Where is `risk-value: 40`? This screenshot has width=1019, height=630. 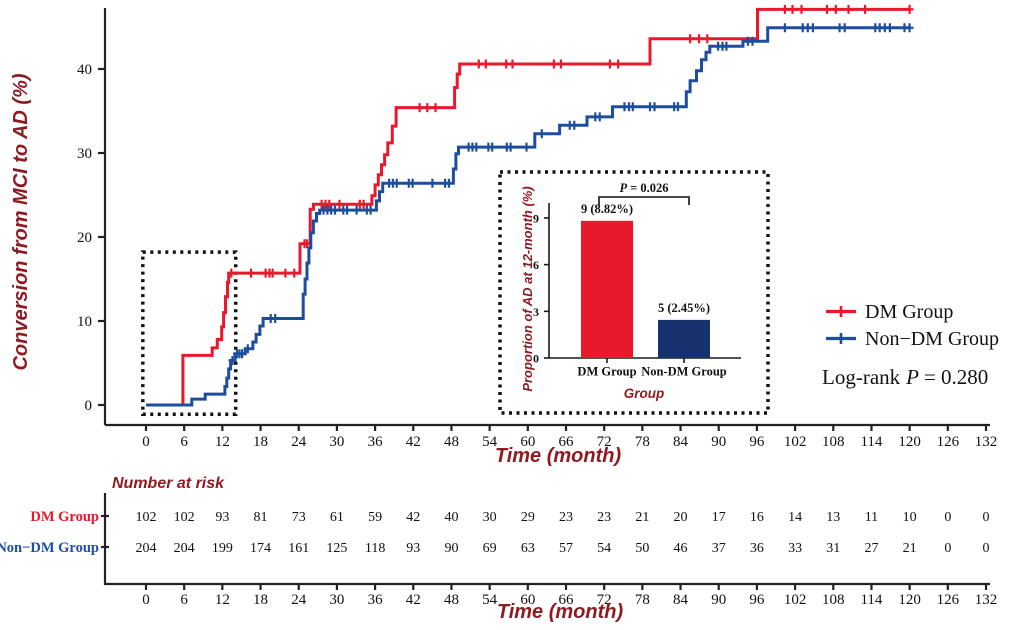 risk-value: 40 is located at coordinates (451, 517).